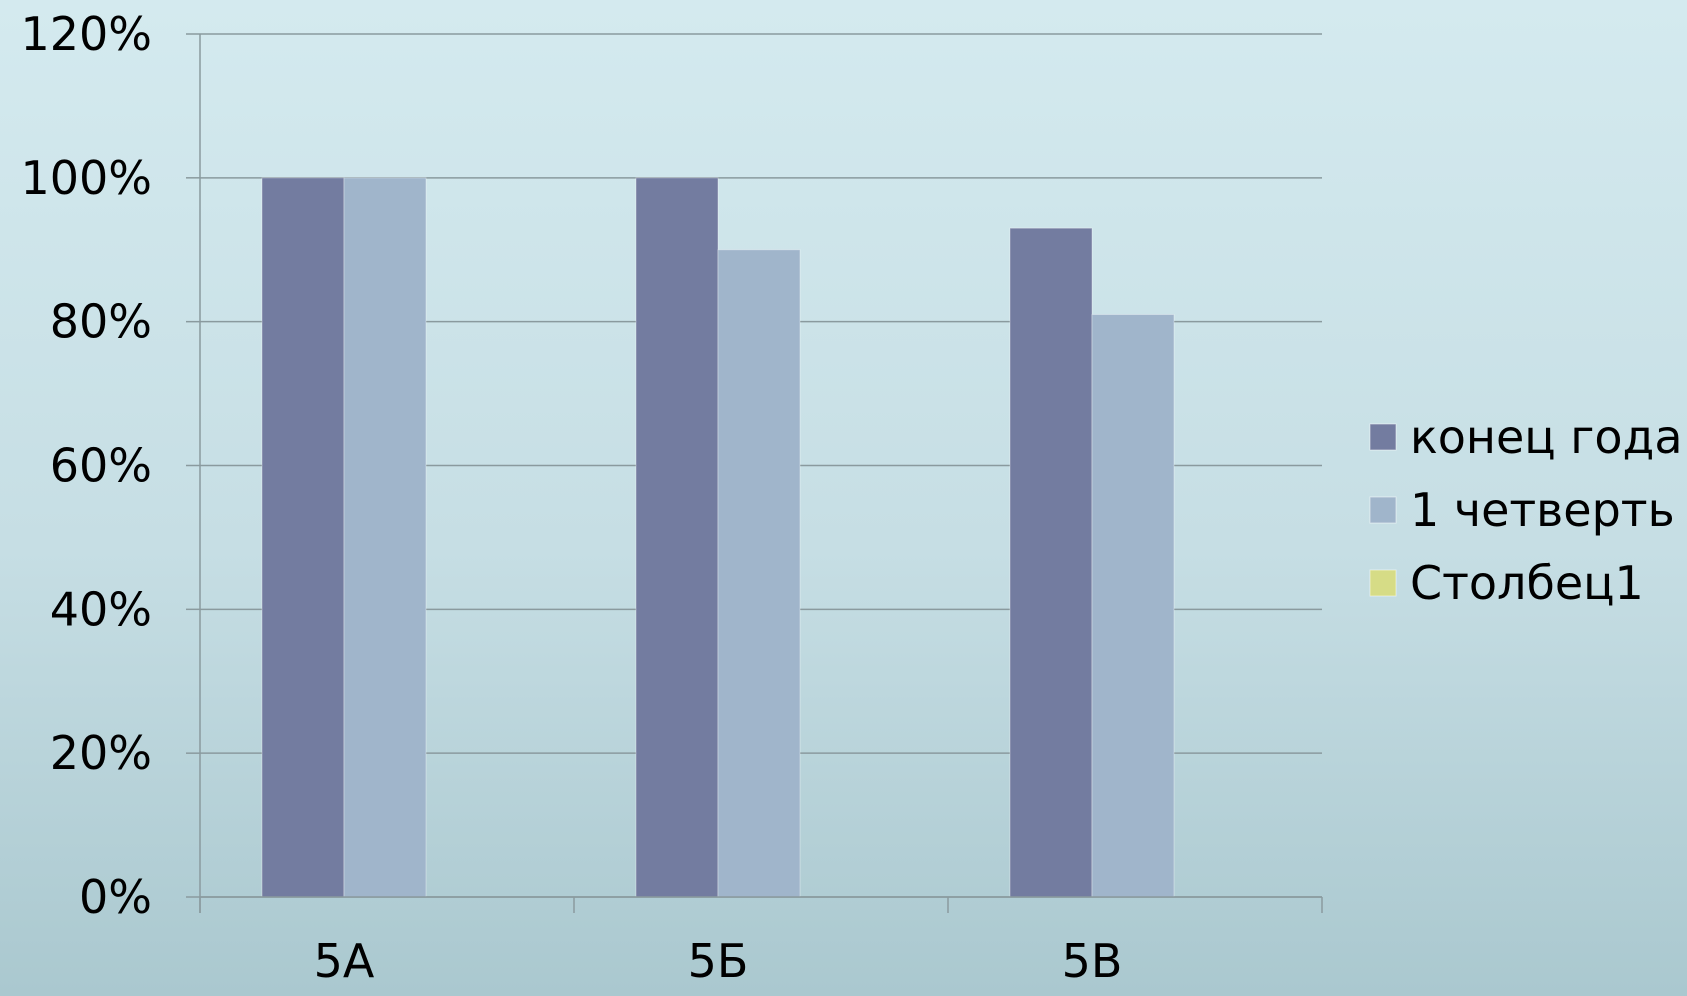  Describe the element at coordinates (1527, 583) in the screenshot. I see `legend-label: Столбец1` at that location.